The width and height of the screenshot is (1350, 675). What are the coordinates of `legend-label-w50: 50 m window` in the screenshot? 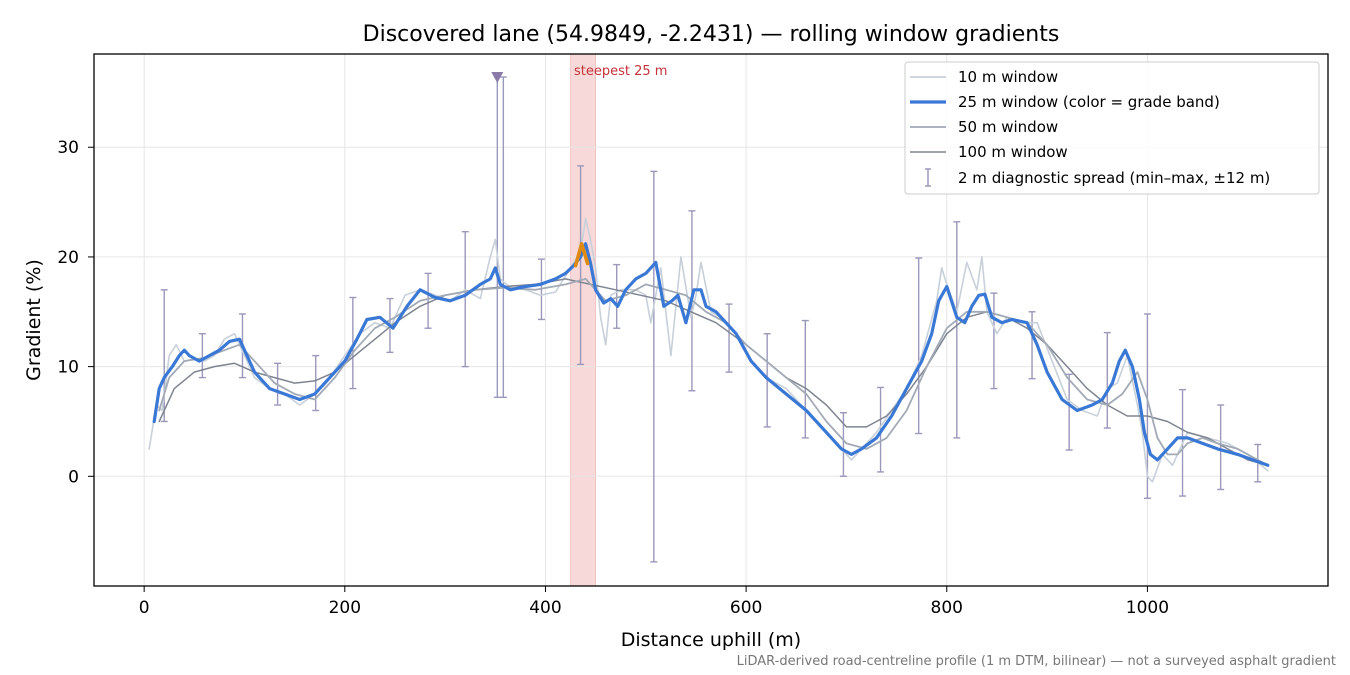 It's located at (1008, 127).